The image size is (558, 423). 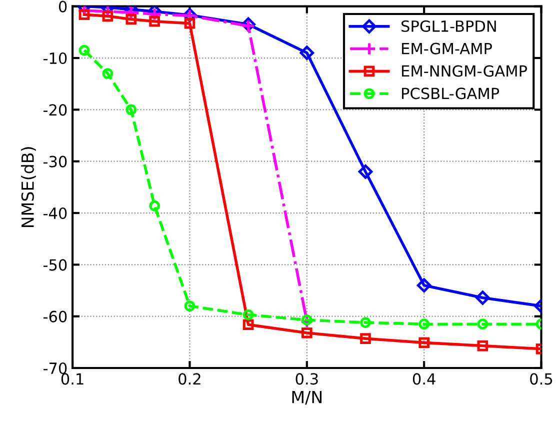 I want to click on legend-label: EM-NNGM-GAMP, so click(x=464, y=71).